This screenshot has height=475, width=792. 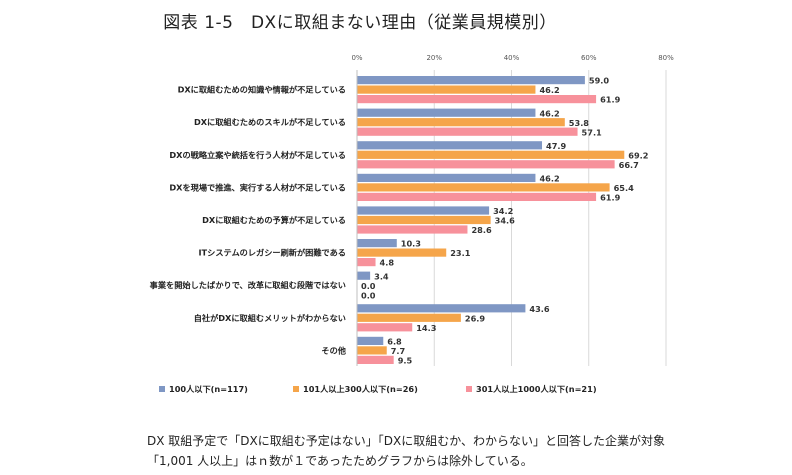 What do you see at coordinates (274, 220) in the screenshot?
I see `category-label: DXに取組むための予算が不足している` at bounding box center [274, 220].